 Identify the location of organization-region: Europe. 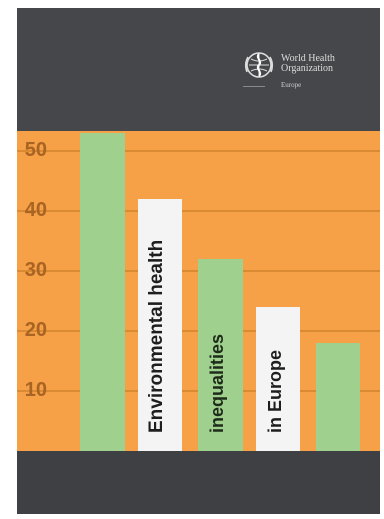
(291, 85).